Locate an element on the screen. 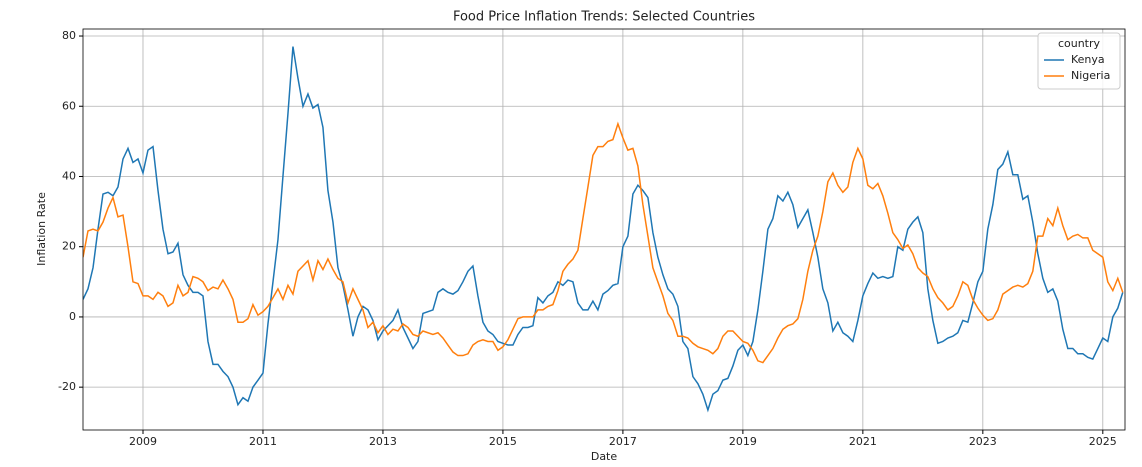 The image size is (1142, 467). x-tick-label: 2025 is located at coordinates (1103, 441).